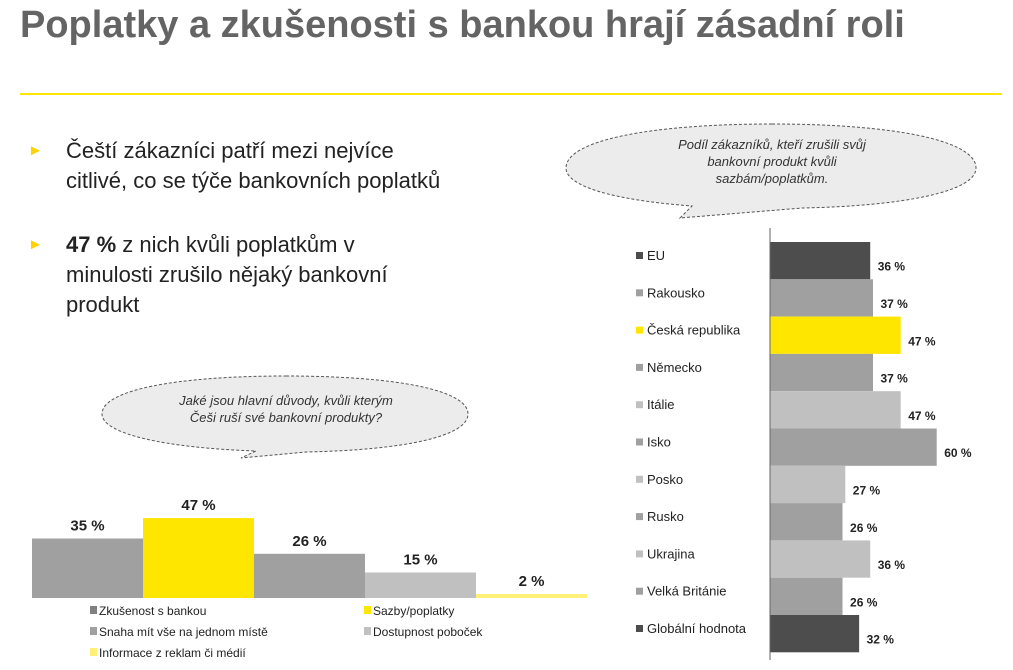  What do you see at coordinates (772, 161) in the screenshot?
I see `bubble-text: bankovní produkt kvůli` at bounding box center [772, 161].